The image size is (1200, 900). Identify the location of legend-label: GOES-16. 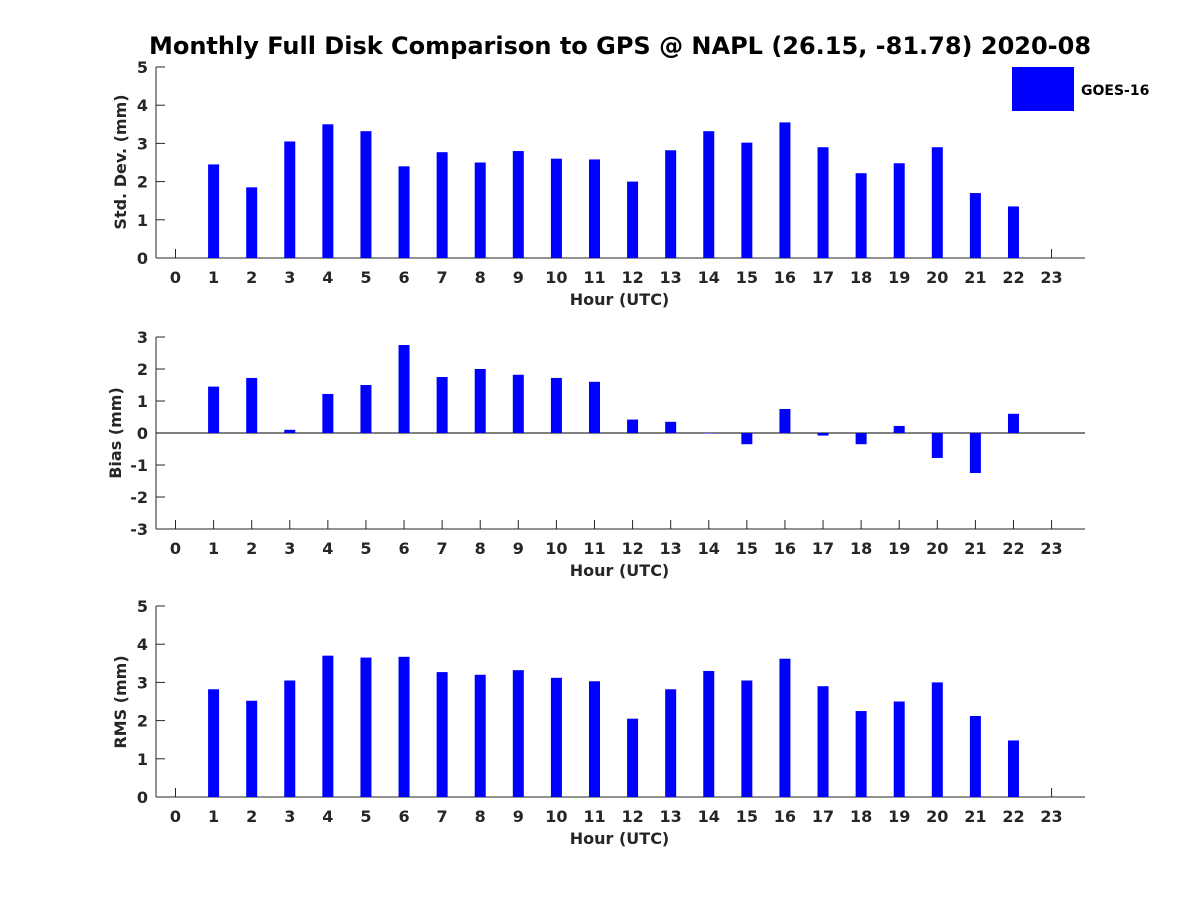
(1115, 91).